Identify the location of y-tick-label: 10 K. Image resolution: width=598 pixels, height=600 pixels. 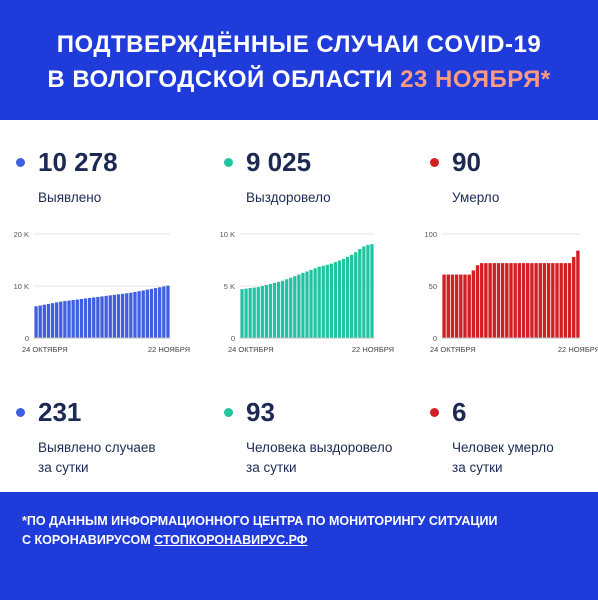
(227, 234).